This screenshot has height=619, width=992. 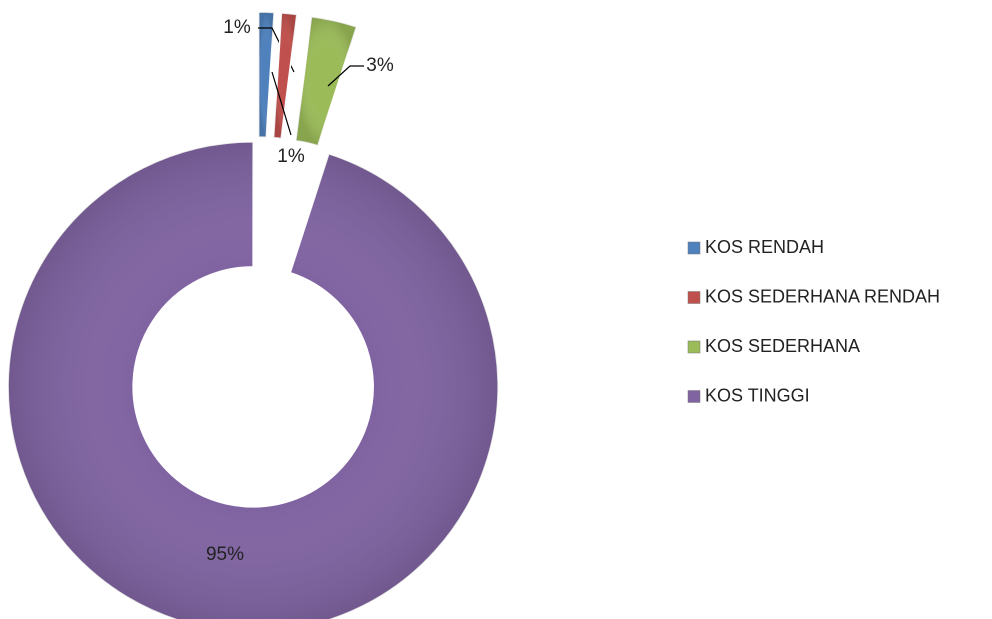 What do you see at coordinates (380, 65) in the screenshot?
I see `data-label: 3%` at bounding box center [380, 65].